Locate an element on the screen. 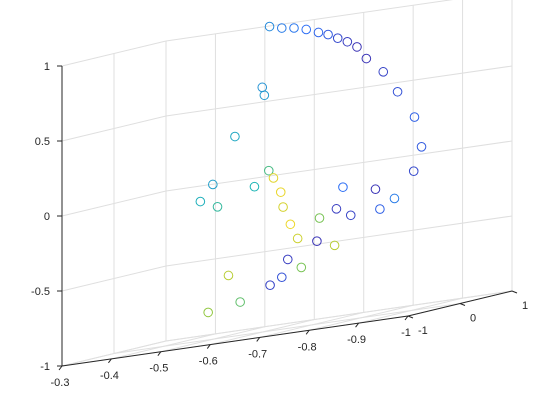 This screenshot has width=560, height=420. x-tick-label: -1 is located at coordinates (406, 333).